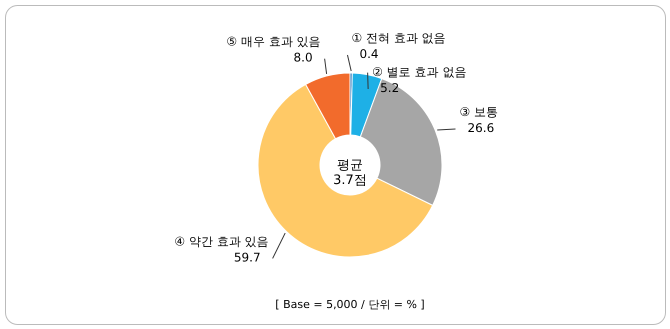 This screenshot has width=670, height=329. Describe the element at coordinates (247, 257) in the screenshot. I see `data-label: 59.7` at that location.